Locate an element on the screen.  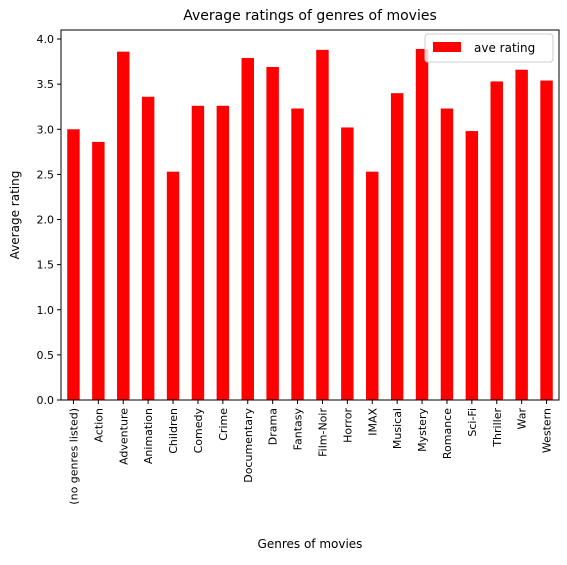
legend-frame is located at coordinates (489, 48).